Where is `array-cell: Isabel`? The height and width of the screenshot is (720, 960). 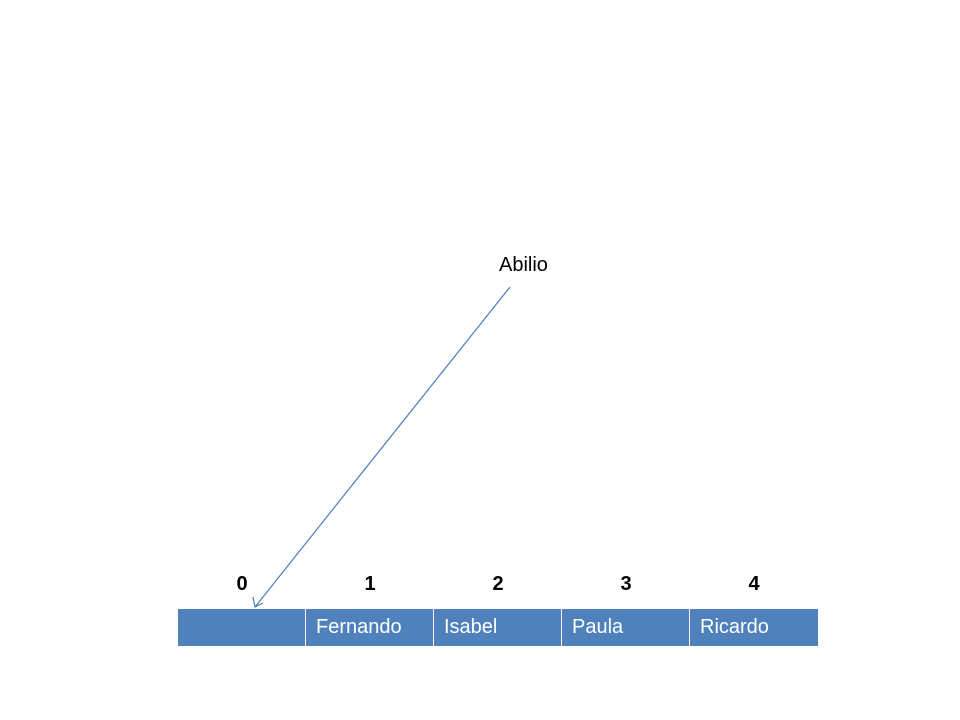 array-cell: Isabel is located at coordinates (498, 627).